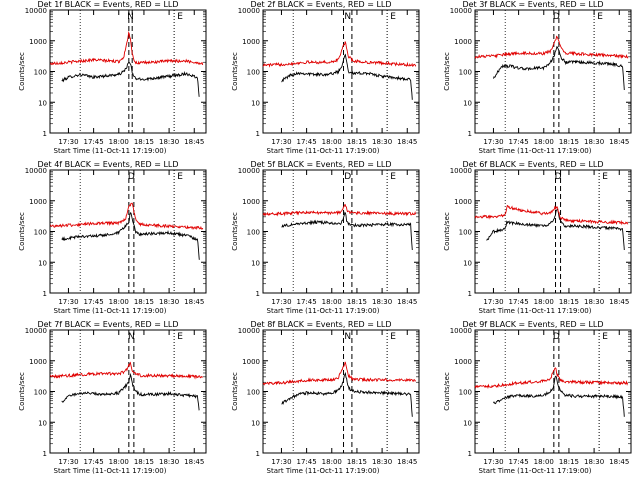 Image resolution: width=640 pixels, height=485 pixels. I want to click on panel-title: Det 6f BLACK = Events, RED = LLD, so click(532, 164).